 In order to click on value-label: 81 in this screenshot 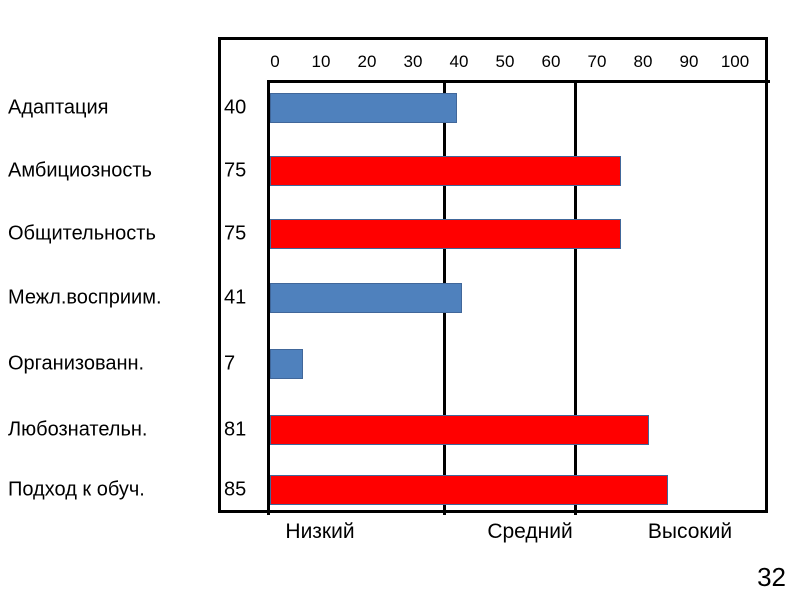, I will do `click(235, 429)`.